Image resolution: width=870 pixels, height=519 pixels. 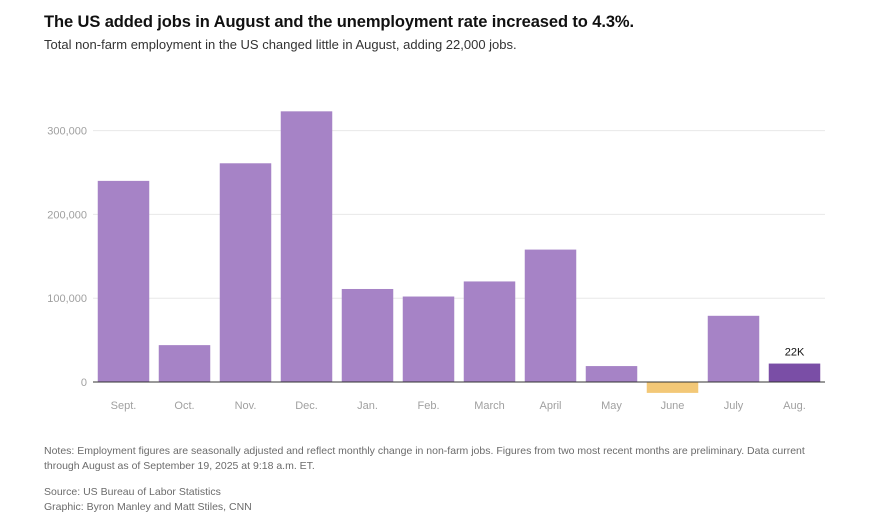 I want to click on source-credit: Source: US Bureau of Labor Statistics, so click(x=132, y=492).